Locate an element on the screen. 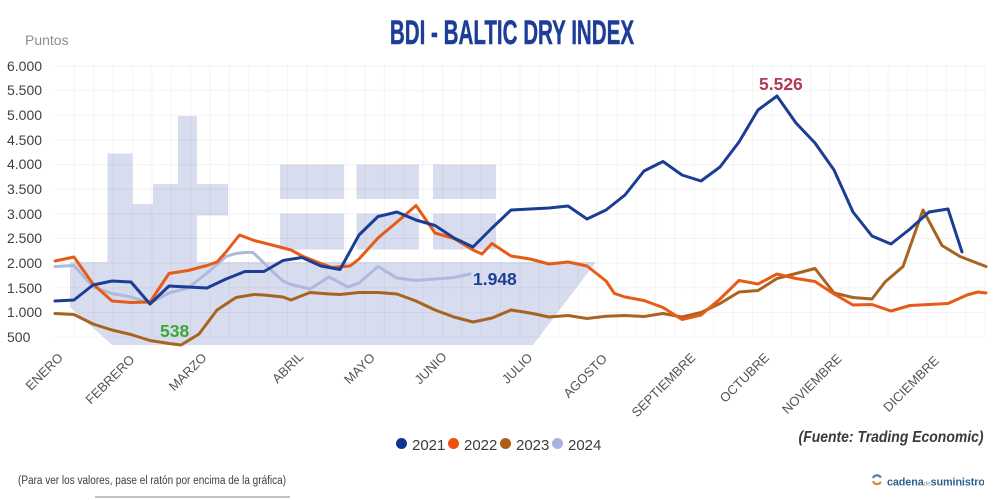 Image resolution: width=1000 pixels, height=500 pixels. svg-text: cadenadesuministro is located at coordinates (935, 483).